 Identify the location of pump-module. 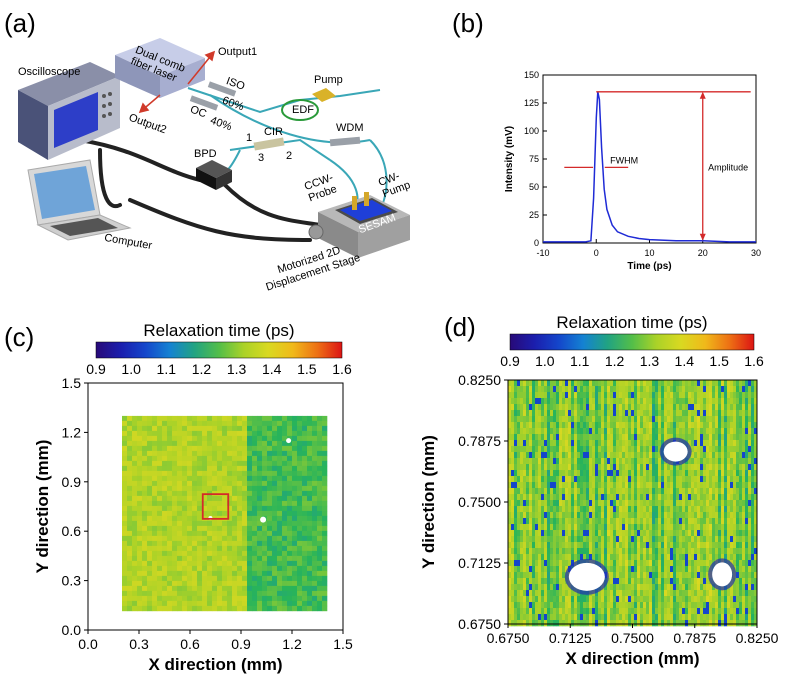
(324, 95).